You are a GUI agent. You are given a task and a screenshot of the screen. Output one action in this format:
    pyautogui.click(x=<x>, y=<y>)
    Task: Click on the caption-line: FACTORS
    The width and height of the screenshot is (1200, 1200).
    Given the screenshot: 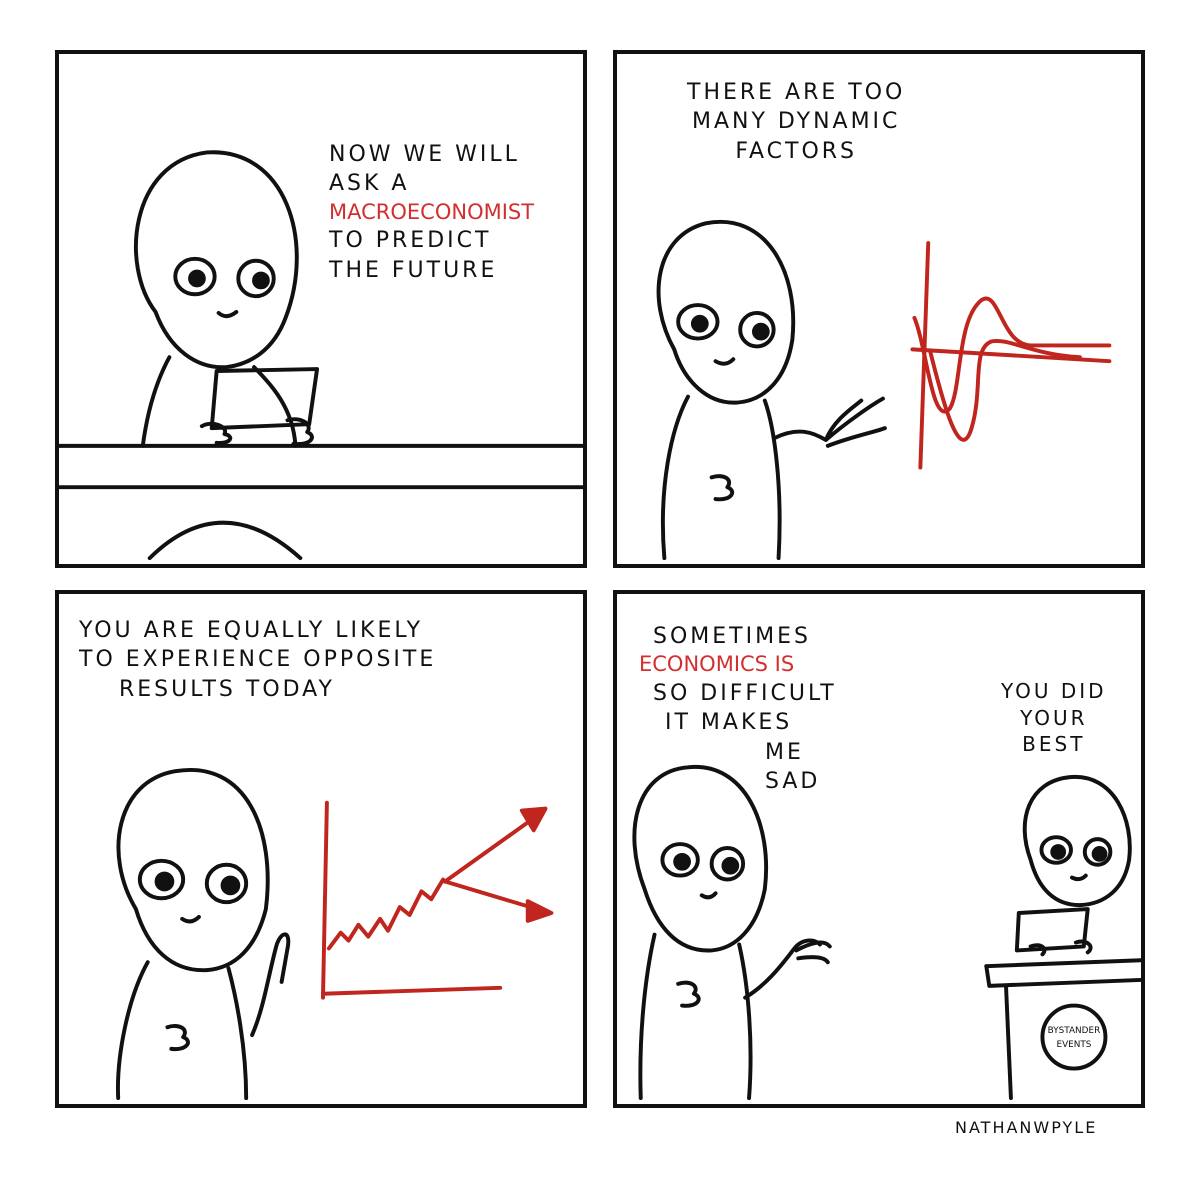 What is the action you would take?
    pyautogui.click(x=796, y=151)
    